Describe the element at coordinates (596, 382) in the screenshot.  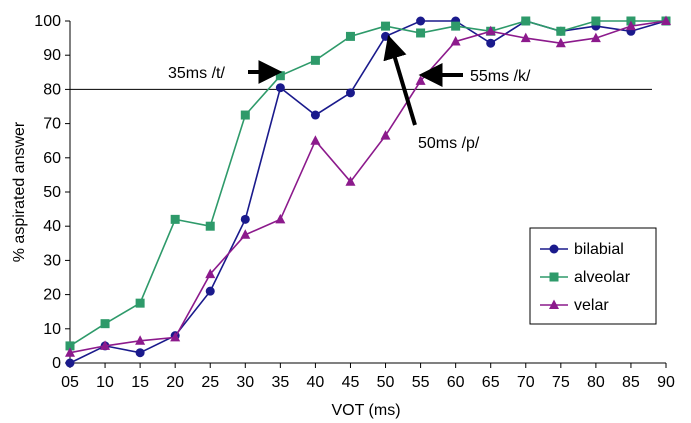
I see `x-tick-label: 80` at that location.